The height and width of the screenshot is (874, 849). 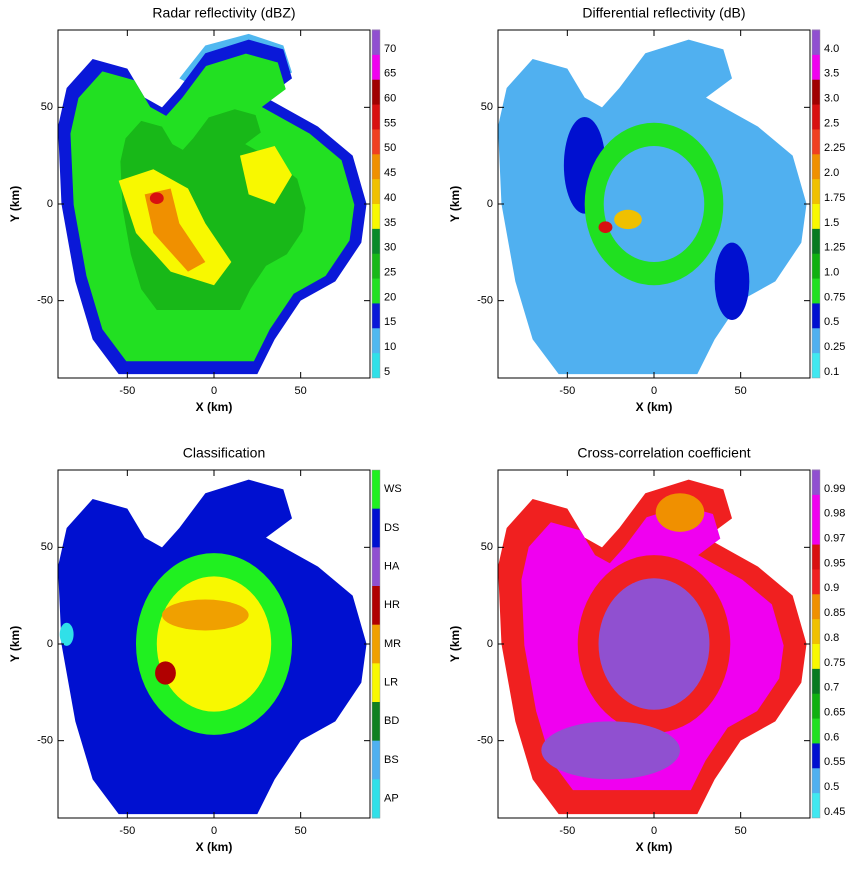 I want to click on colorbar-label: 2.25, so click(x=834, y=148).